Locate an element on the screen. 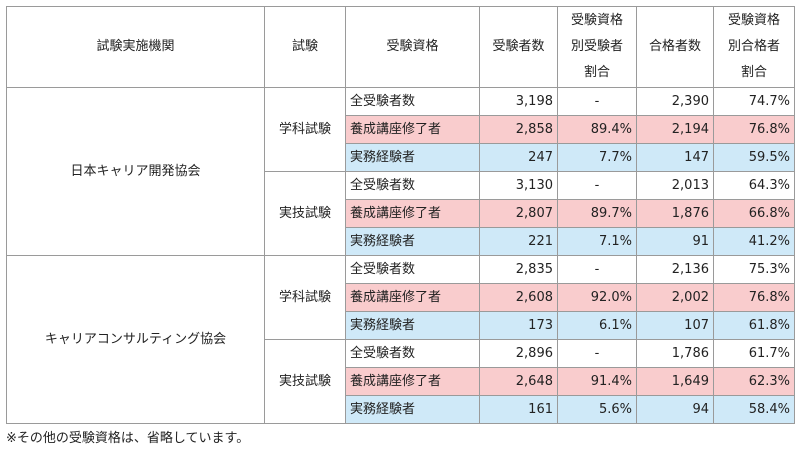  header-passer-ratio: 受験資格 別合格者 割合 is located at coordinates (754, 47).